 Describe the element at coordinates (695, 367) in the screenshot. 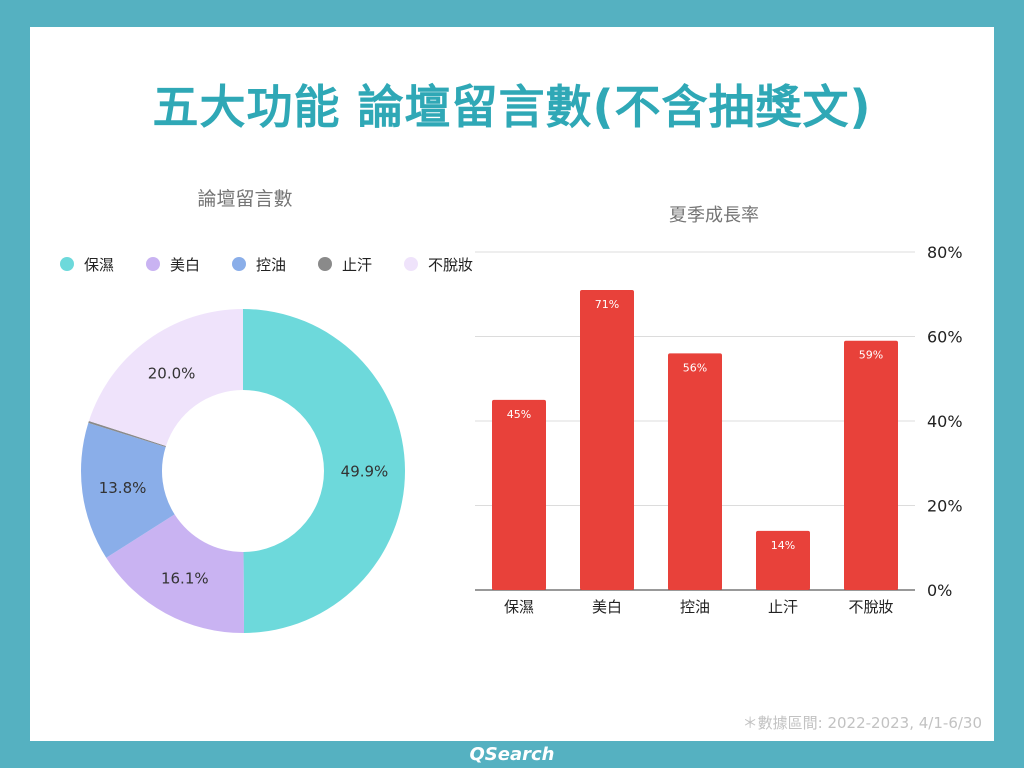

I see `bar-value-label-3: 56%` at that location.